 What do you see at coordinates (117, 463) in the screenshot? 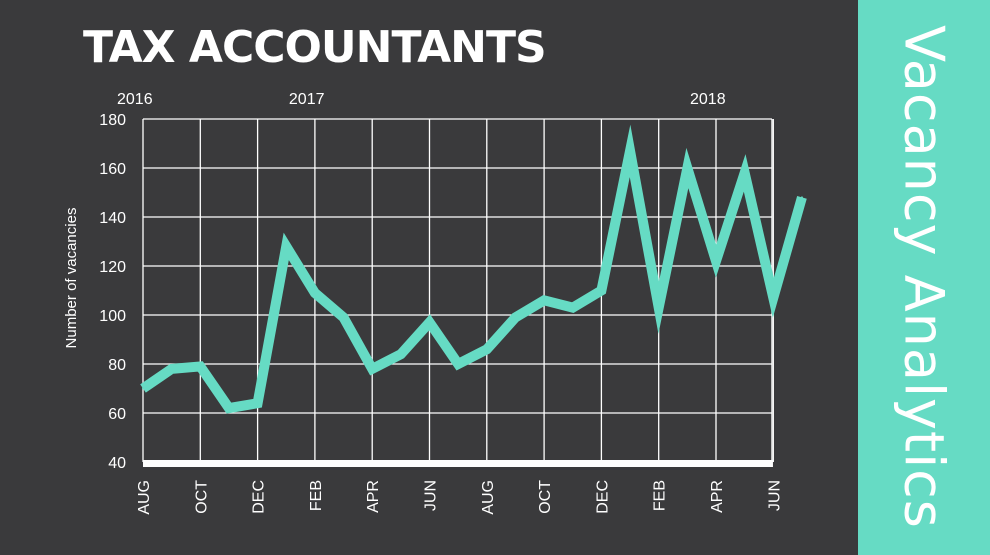
I see `y-tick-label: 40` at bounding box center [117, 463].